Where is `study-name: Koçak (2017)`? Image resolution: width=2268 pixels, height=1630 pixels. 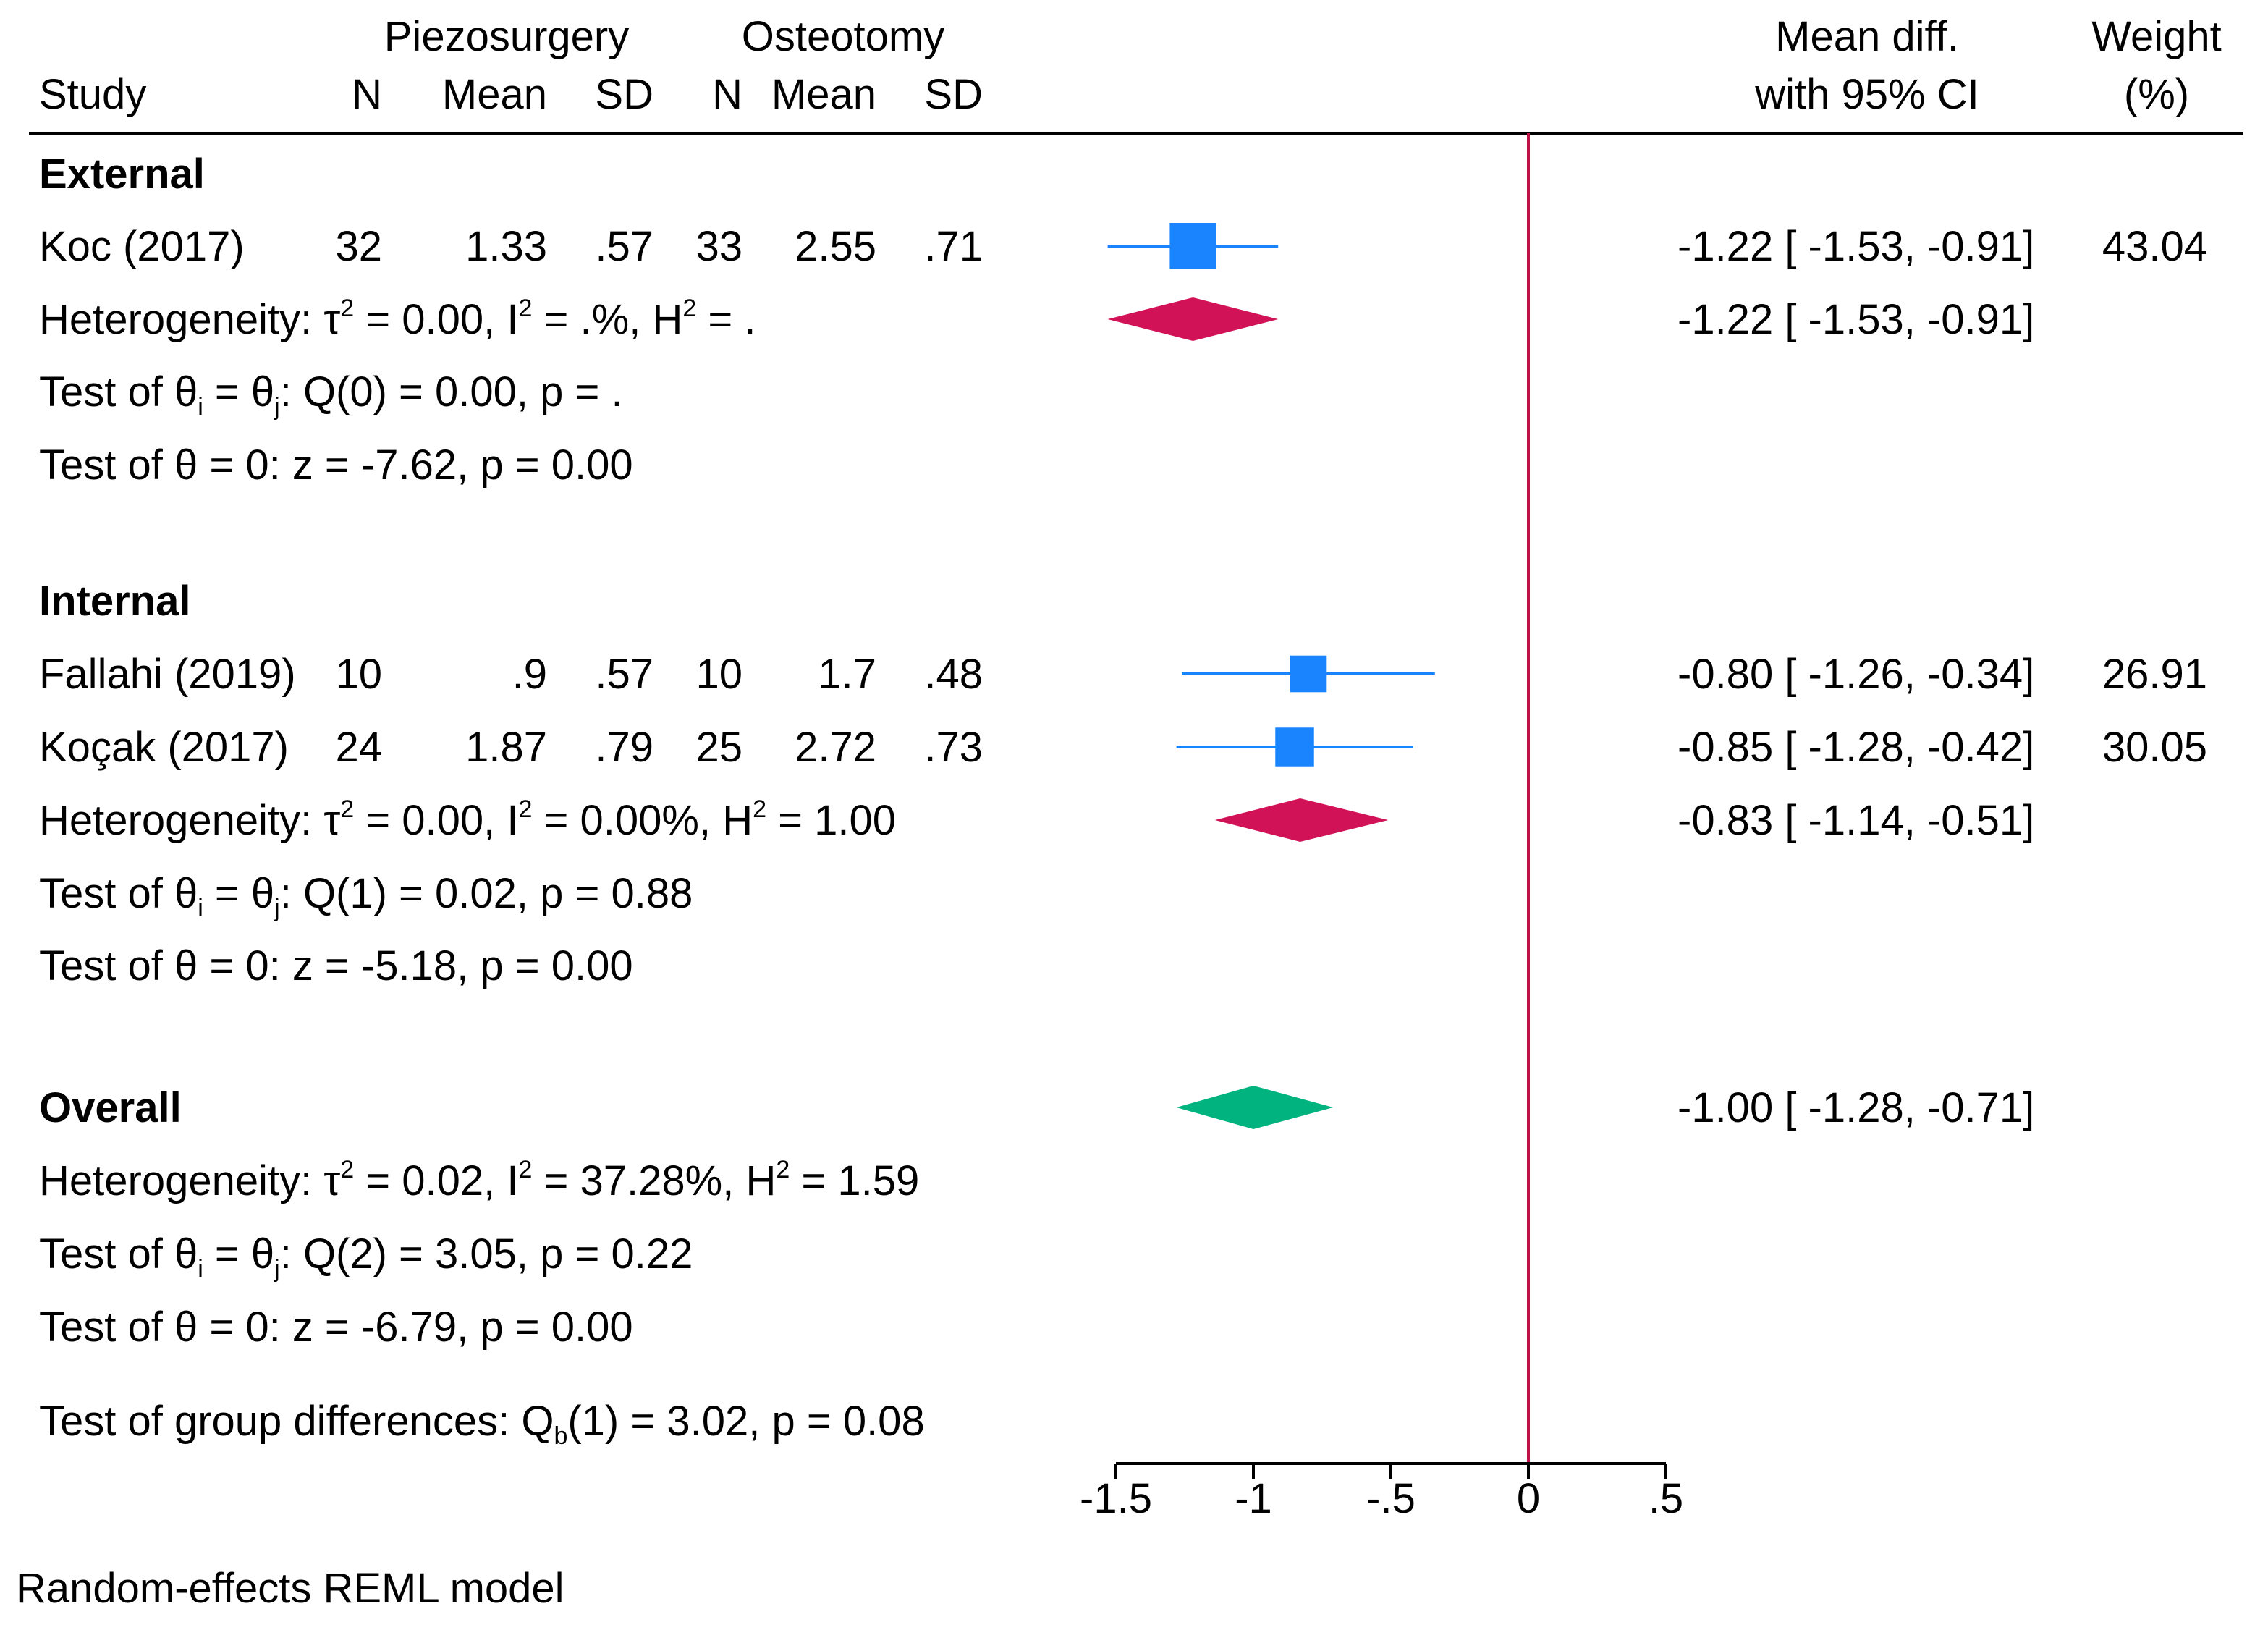 study-name: Koçak (2017) is located at coordinates (164, 747).